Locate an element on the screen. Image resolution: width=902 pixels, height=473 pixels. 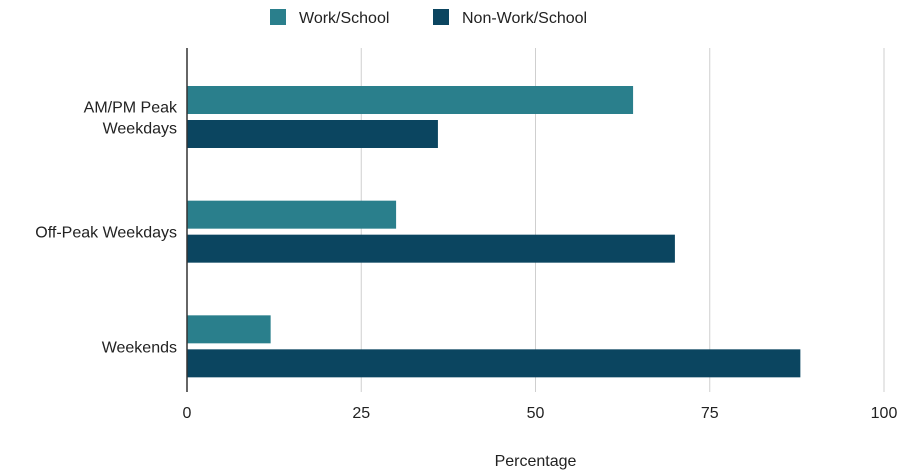
category-label-off-peak-weekdays: Off-Peak Weekdays is located at coordinates (106, 233).